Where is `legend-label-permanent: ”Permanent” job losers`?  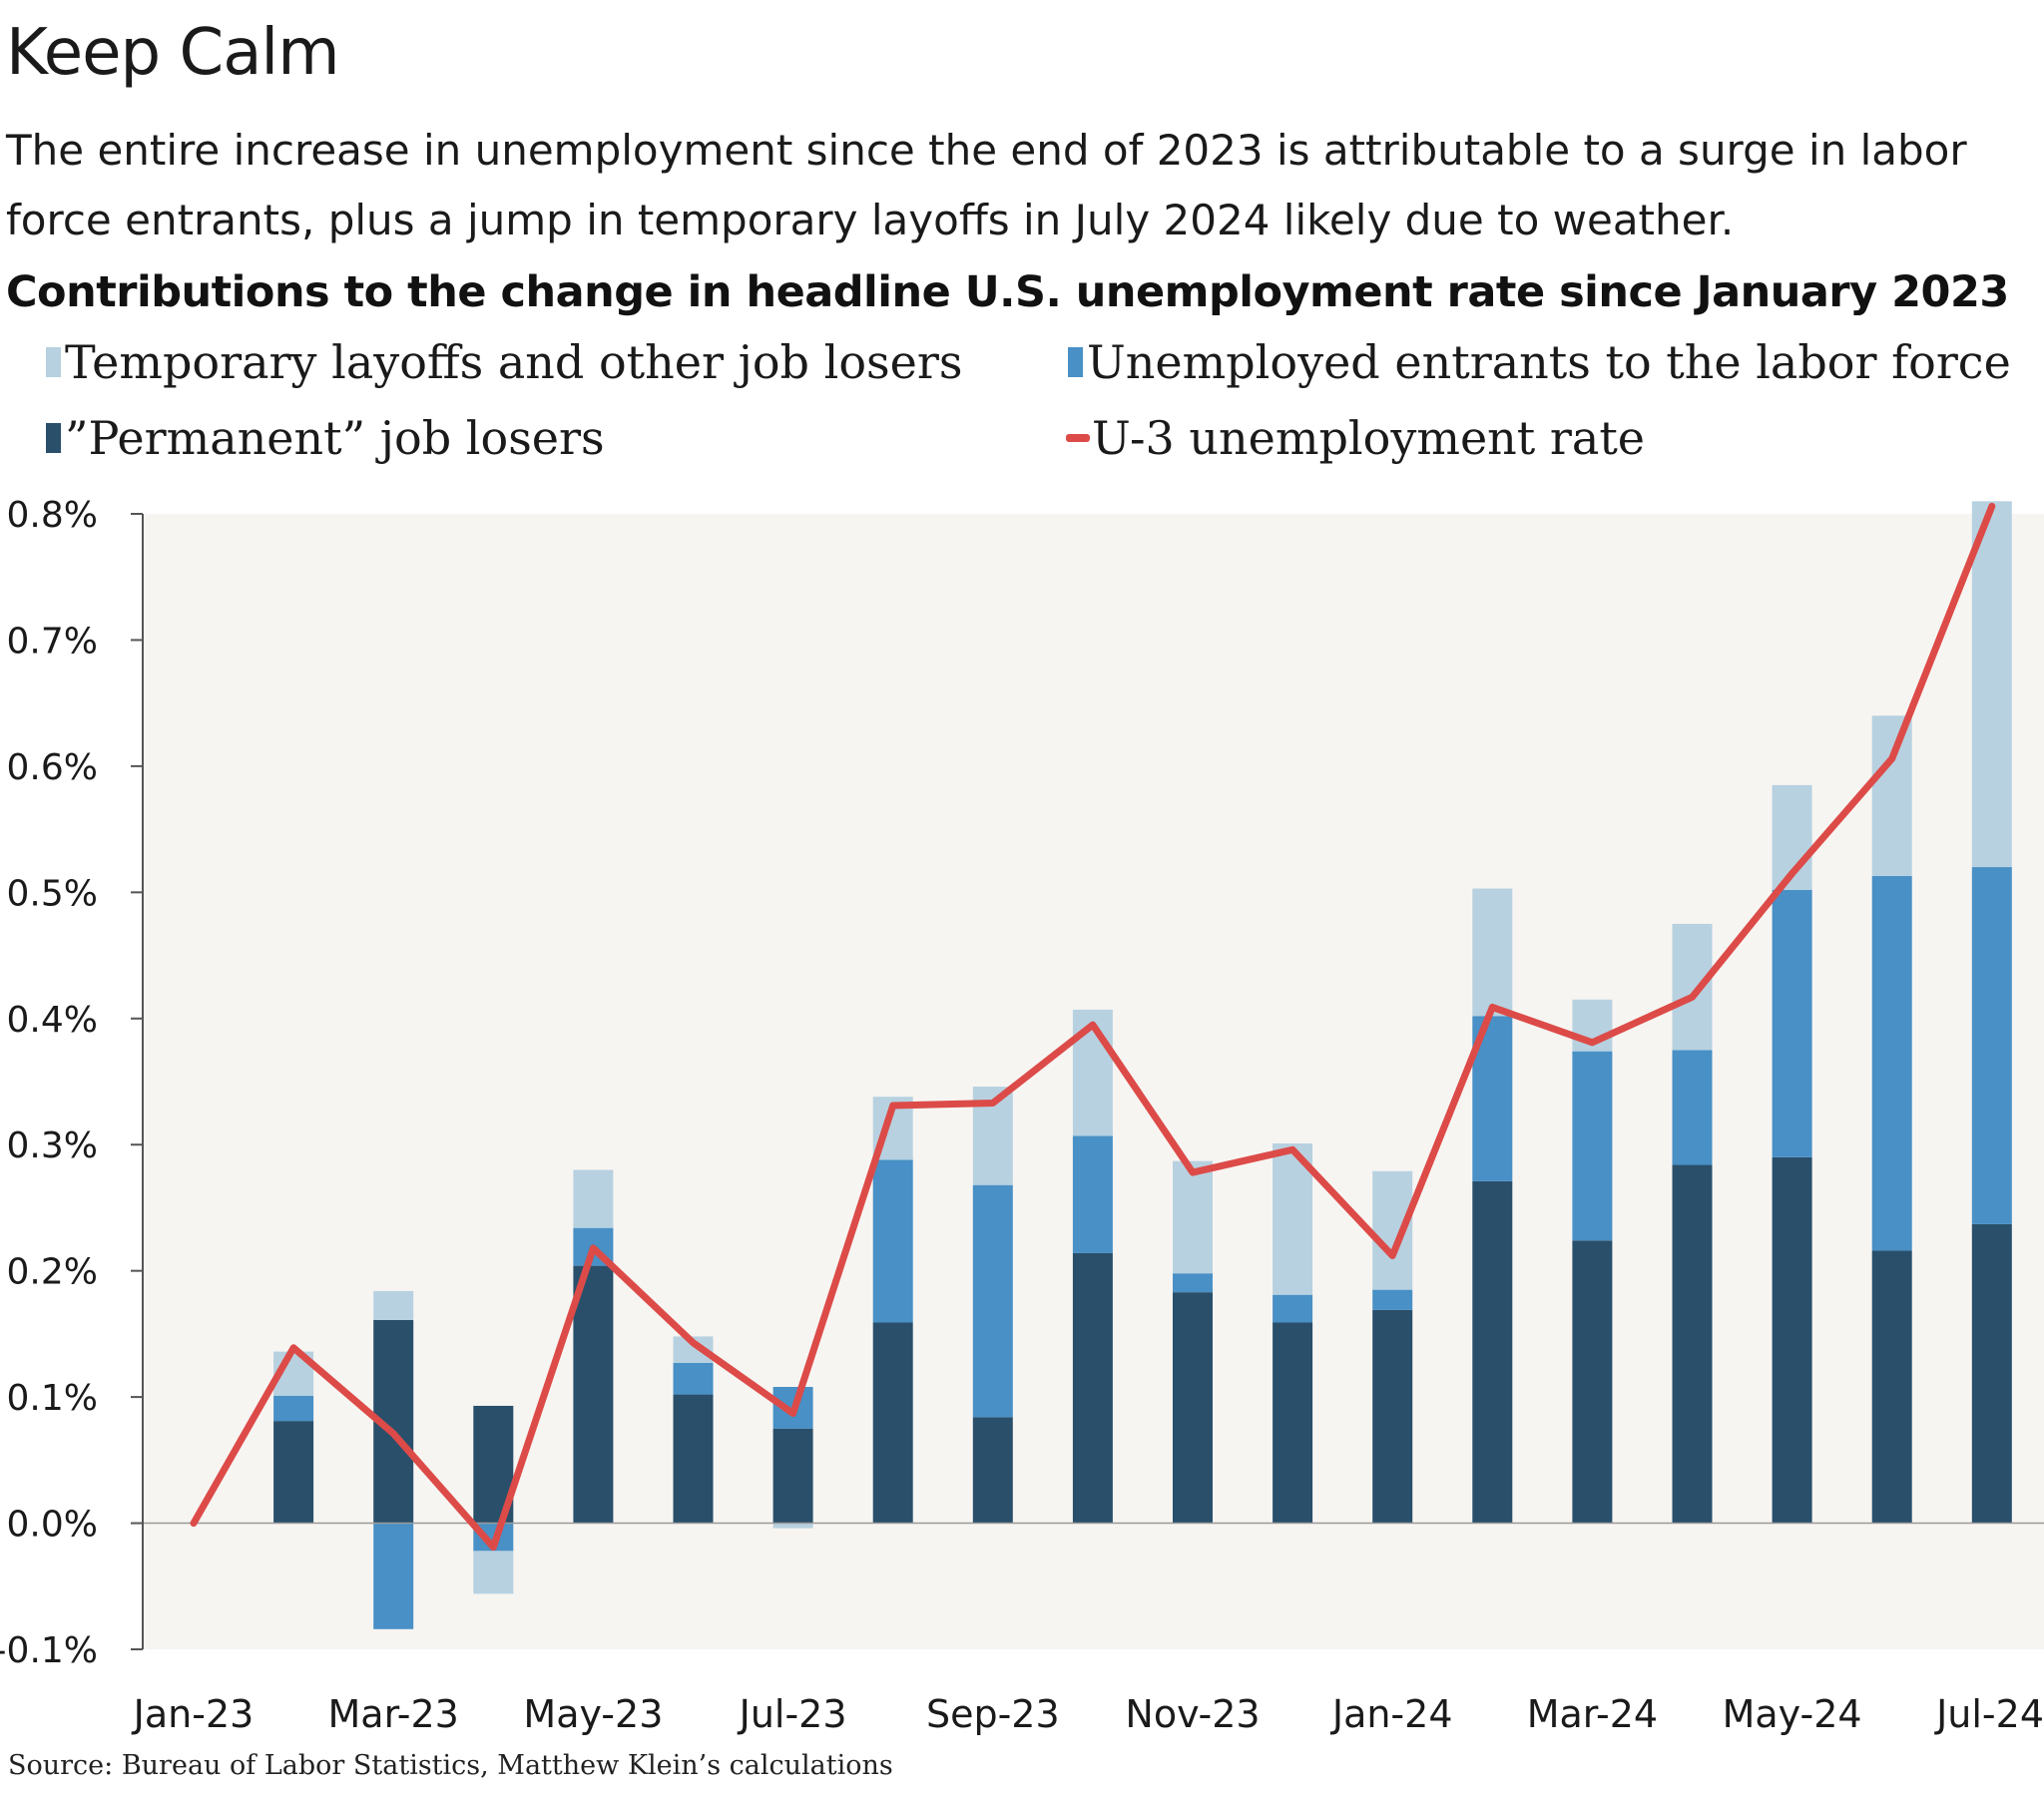
legend-label-permanent: ”Permanent” job losers is located at coordinates (335, 438).